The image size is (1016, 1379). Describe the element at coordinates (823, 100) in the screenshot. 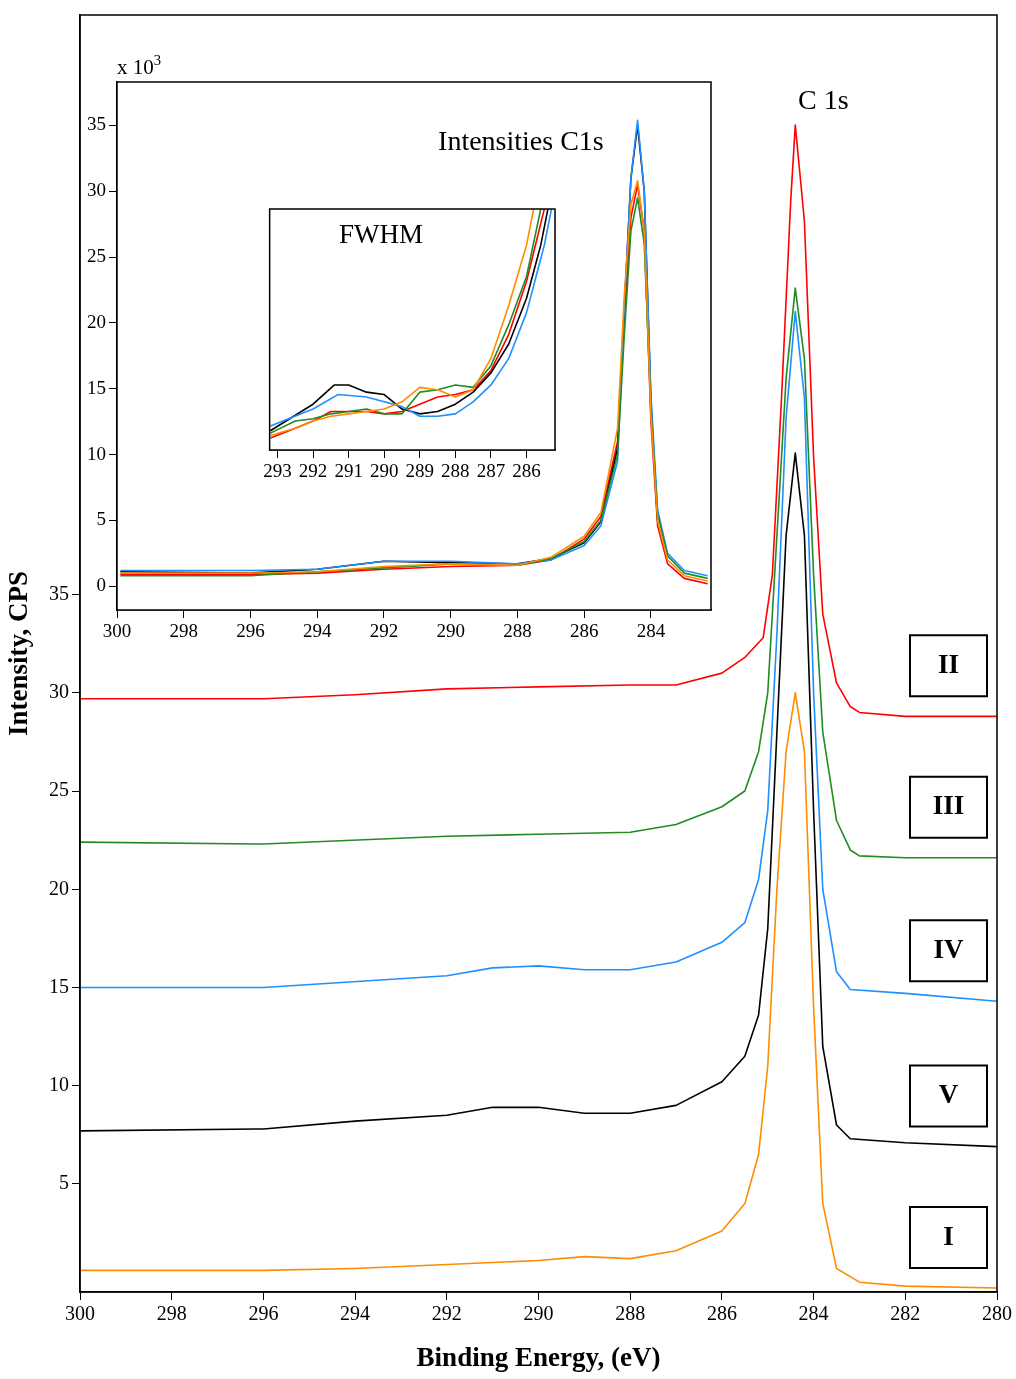

I see `annotation: C 1s` at that location.